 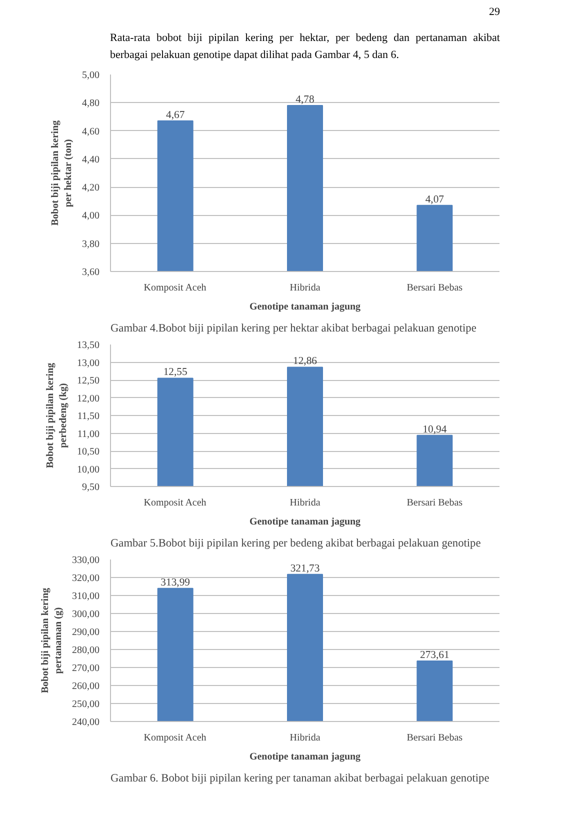 I want to click on text: 29, so click(x=494, y=12).